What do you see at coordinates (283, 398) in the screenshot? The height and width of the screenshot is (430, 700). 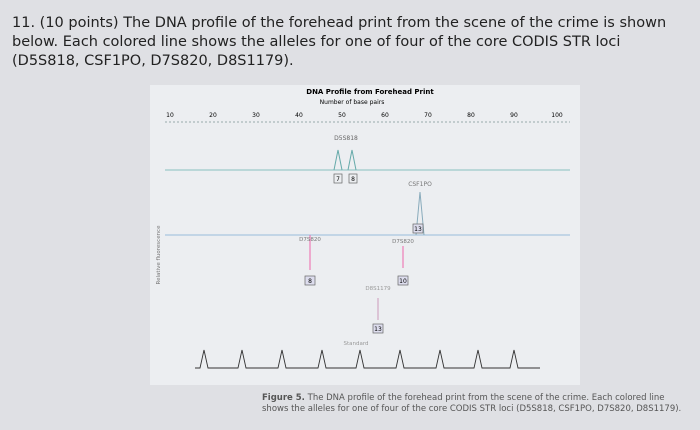 I see `caption-label: Figure 5.` at bounding box center [283, 398].